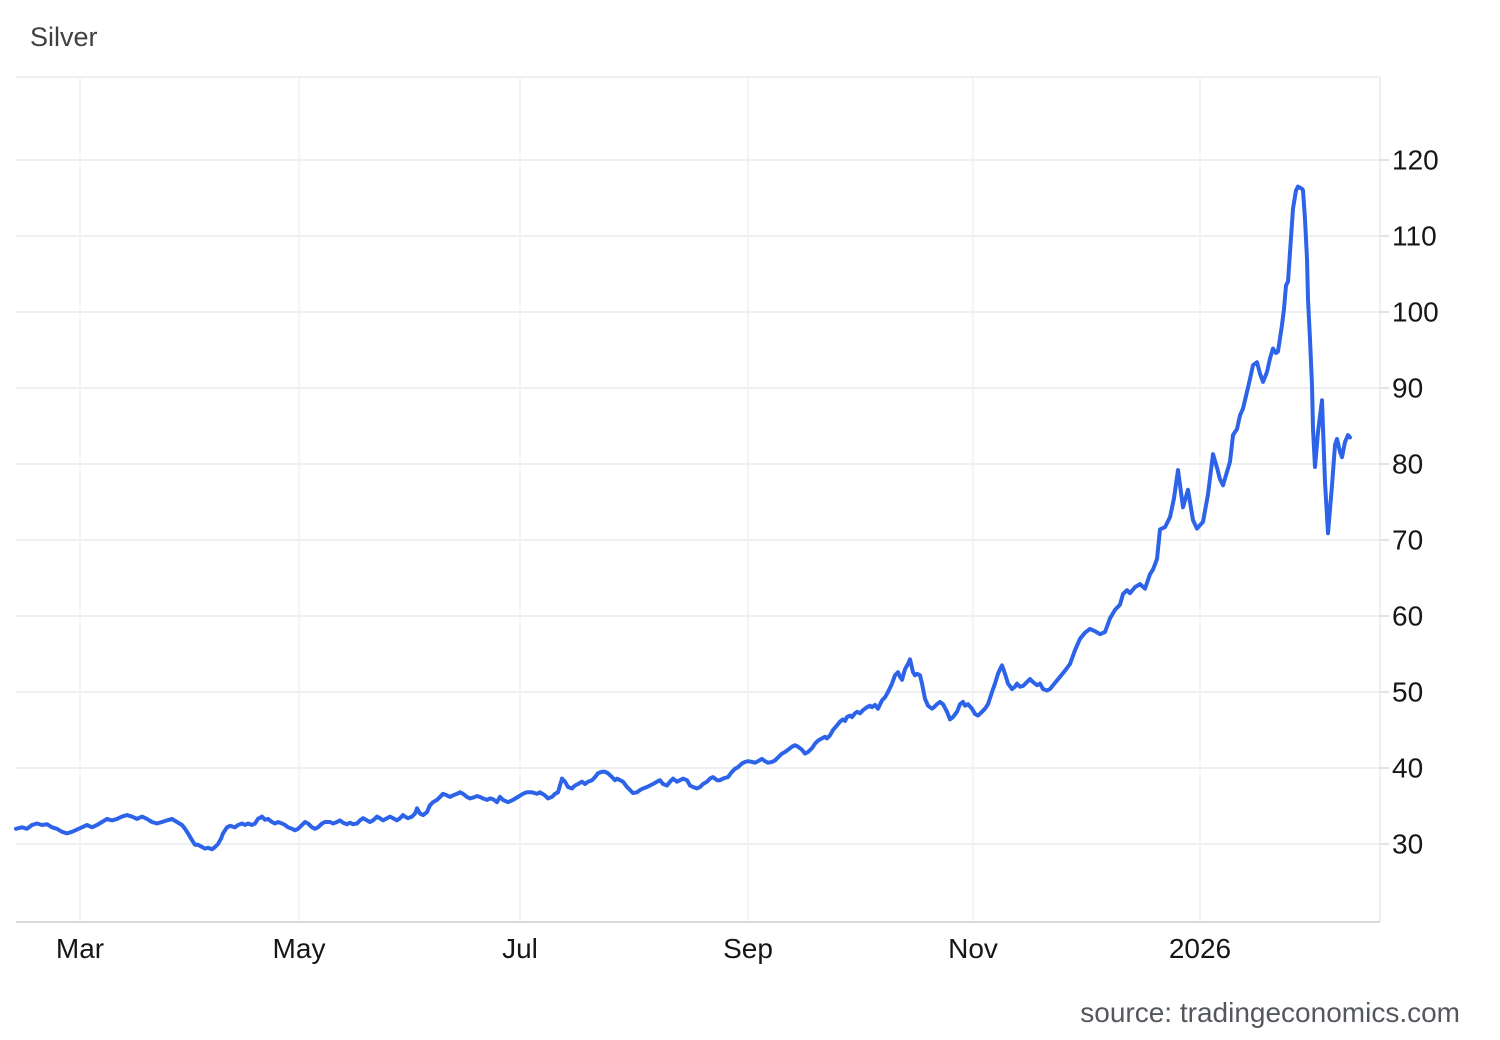 This screenshot has width=1500, height=1040. Describe the element at coordinates (1407, 540) in the screenshot. I see `y-axis-label-70: 70` at that location.